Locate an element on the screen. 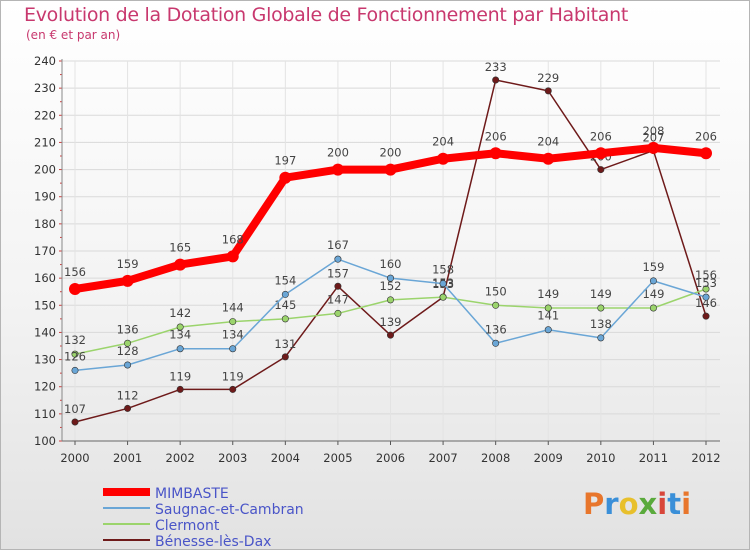 The width and height of the screenshot is (750, 550). y-tick-label: 170 is located at coordinates (45, 251).